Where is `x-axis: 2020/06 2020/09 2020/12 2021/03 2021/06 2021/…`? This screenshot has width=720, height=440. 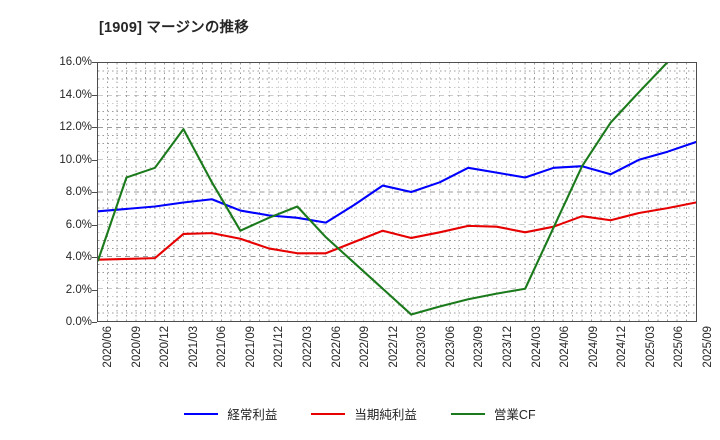
x-axis: 2020/06 2020/09 2020/12 2021/03 2021/06 2021/… is located at coordinates (405, 361).